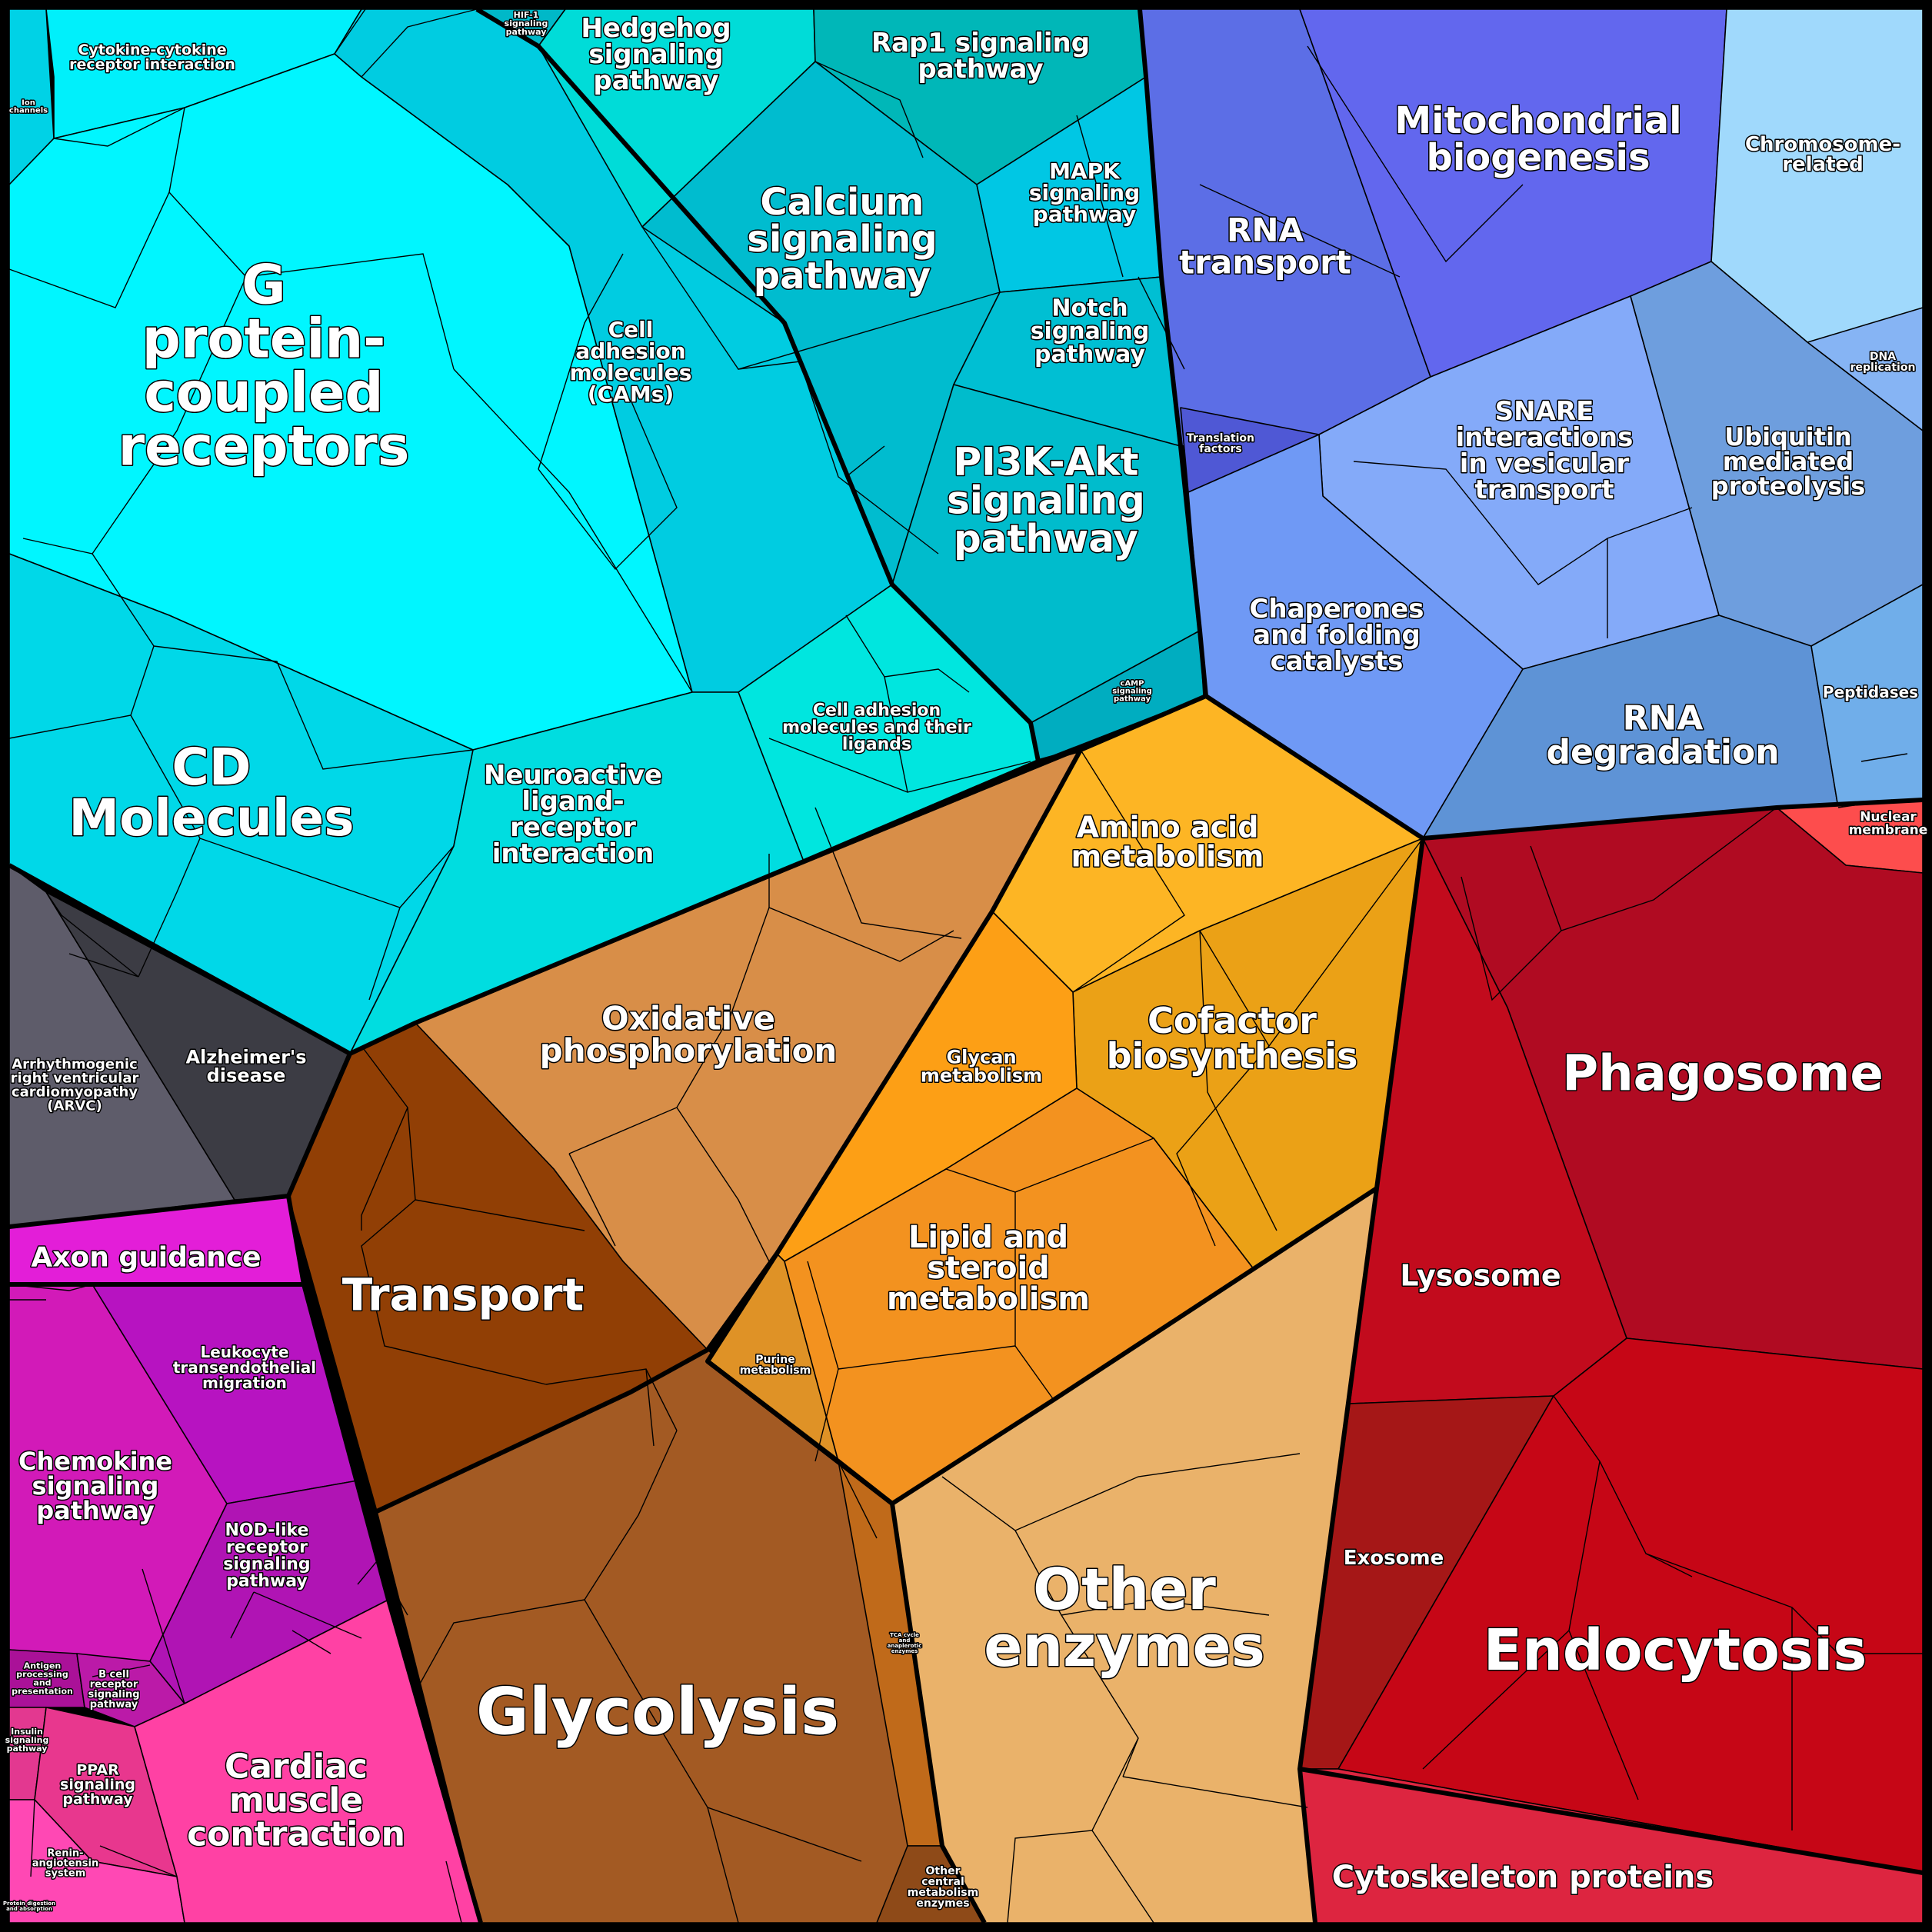 The image size is (1932, 1932). Describe the element at coordinates (1084, 192) in the screenshot. I see `label-mapk: MAPK signaling pathway` at that location.